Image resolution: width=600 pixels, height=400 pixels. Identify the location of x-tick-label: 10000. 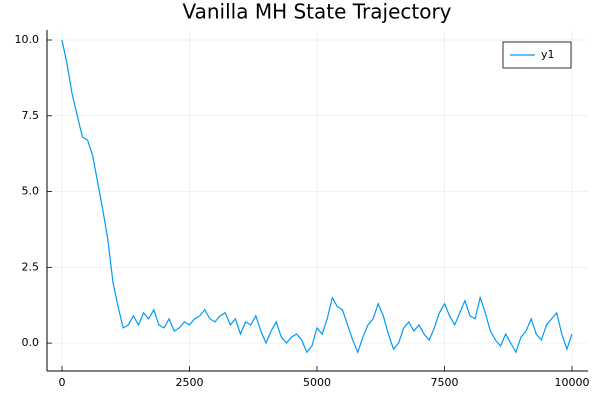
(571, 382).